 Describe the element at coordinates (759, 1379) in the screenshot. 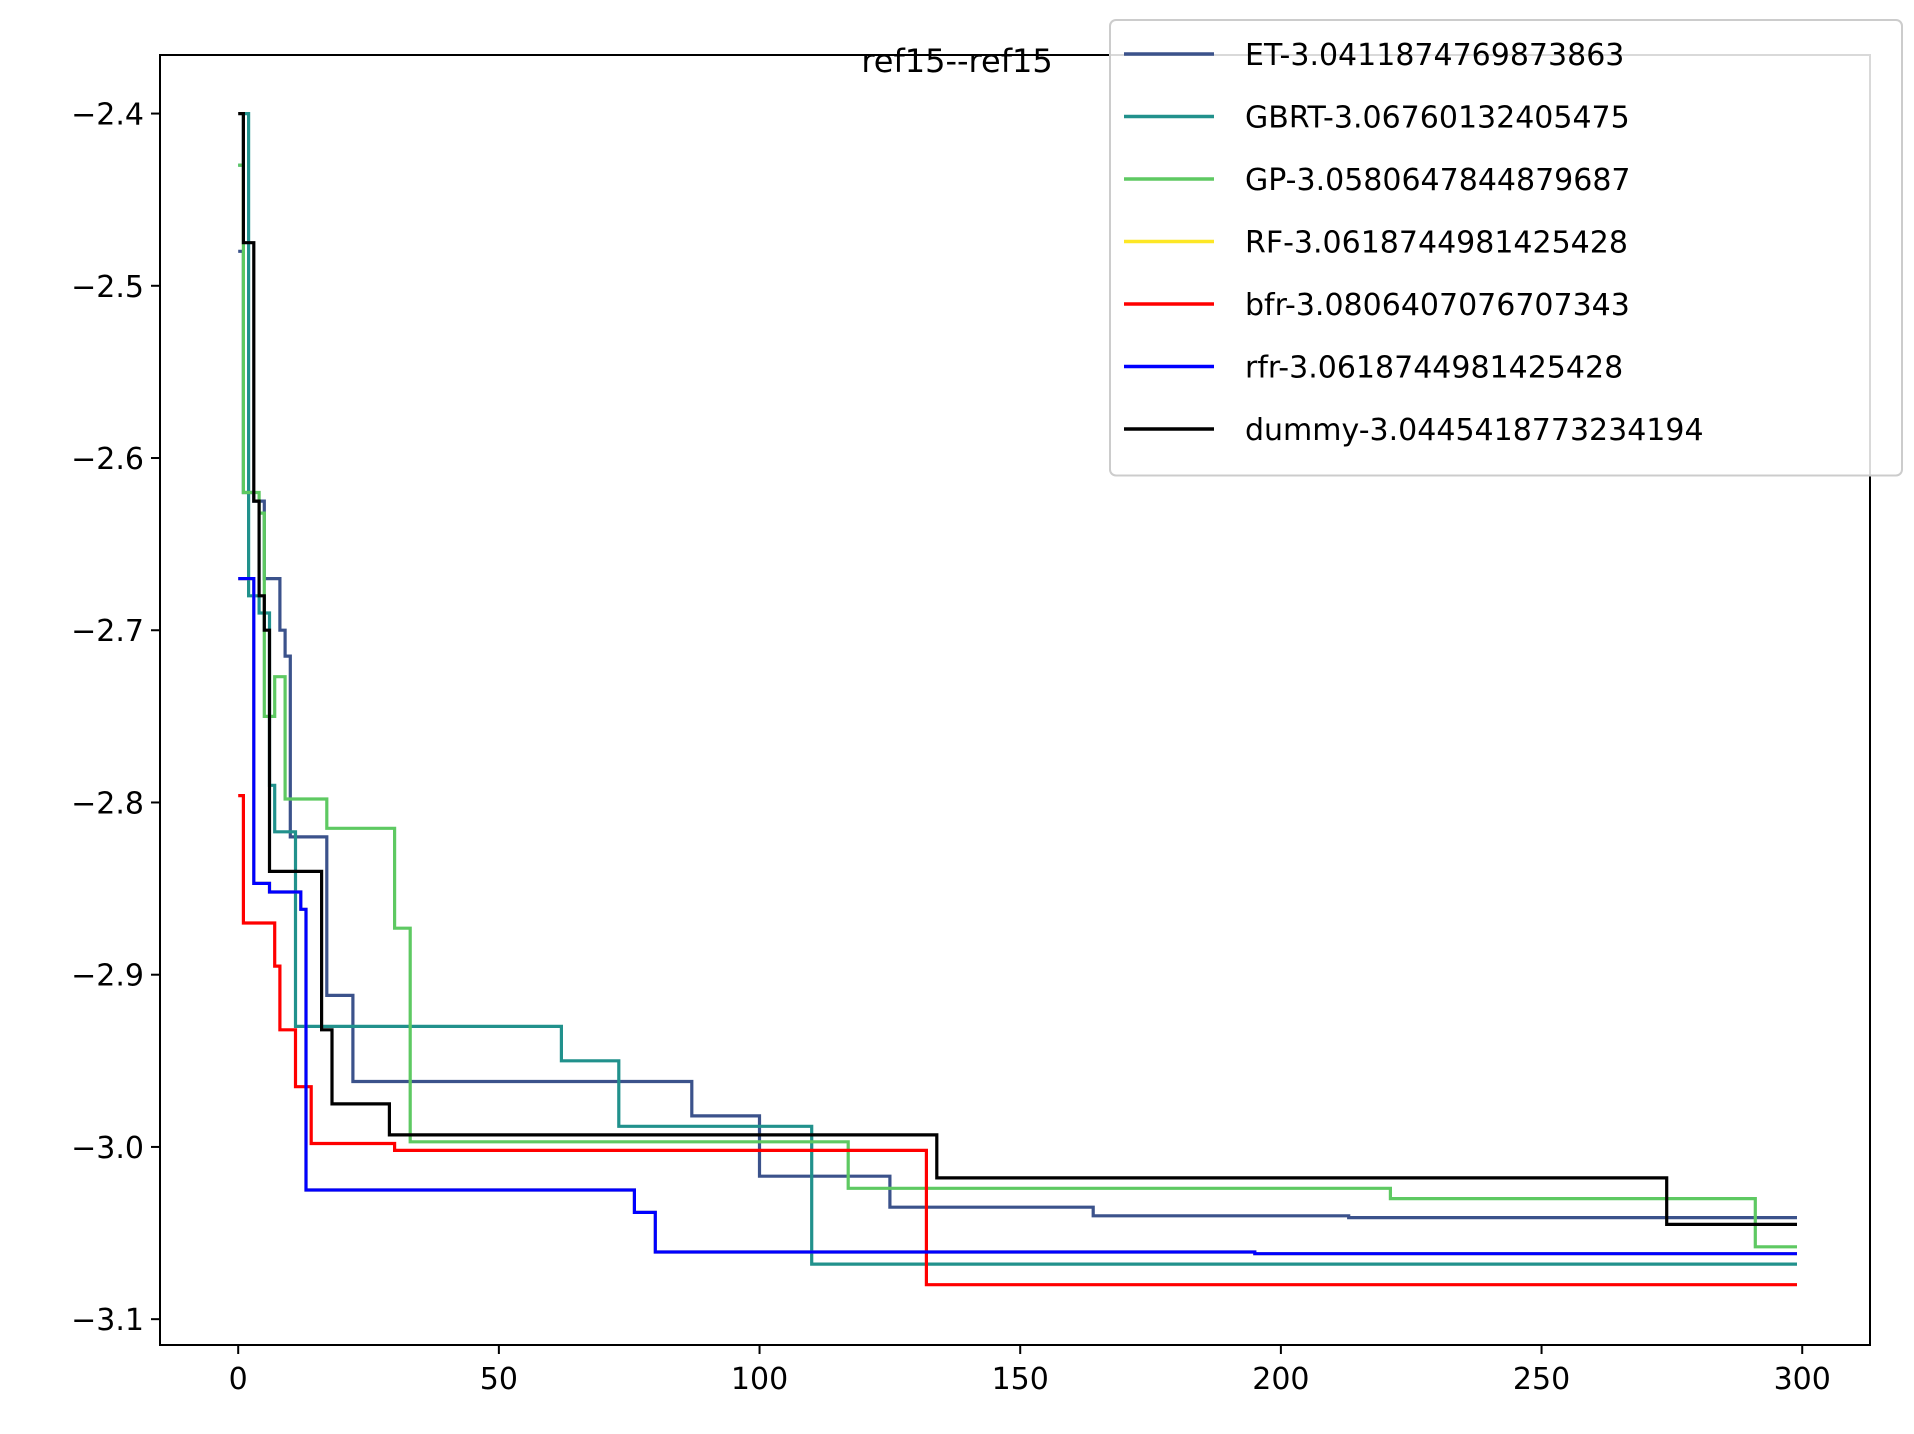

I see `x-tick-label: 100` at that location.